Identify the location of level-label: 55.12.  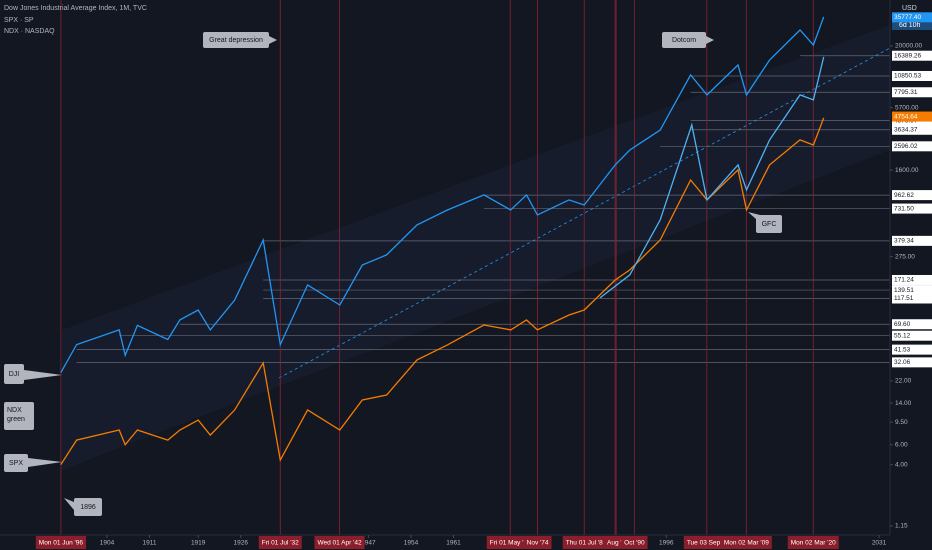
(902, 335).